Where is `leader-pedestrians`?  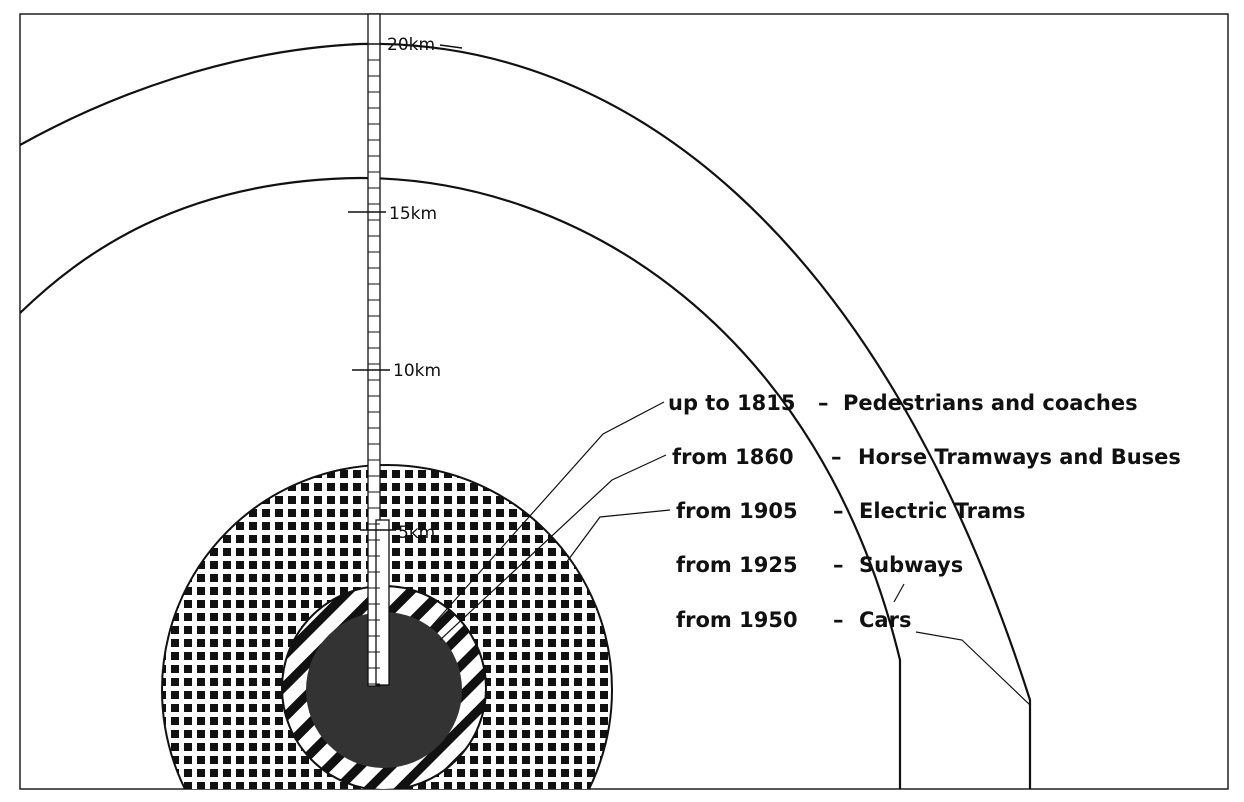
leader-pedestrians is located at coordinates (547, 515).